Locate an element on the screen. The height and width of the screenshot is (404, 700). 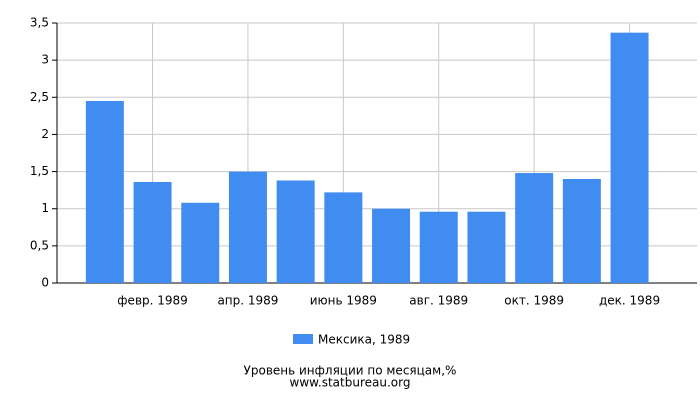
y-tick-label: 3,5 is located at coordinates (39, 23).